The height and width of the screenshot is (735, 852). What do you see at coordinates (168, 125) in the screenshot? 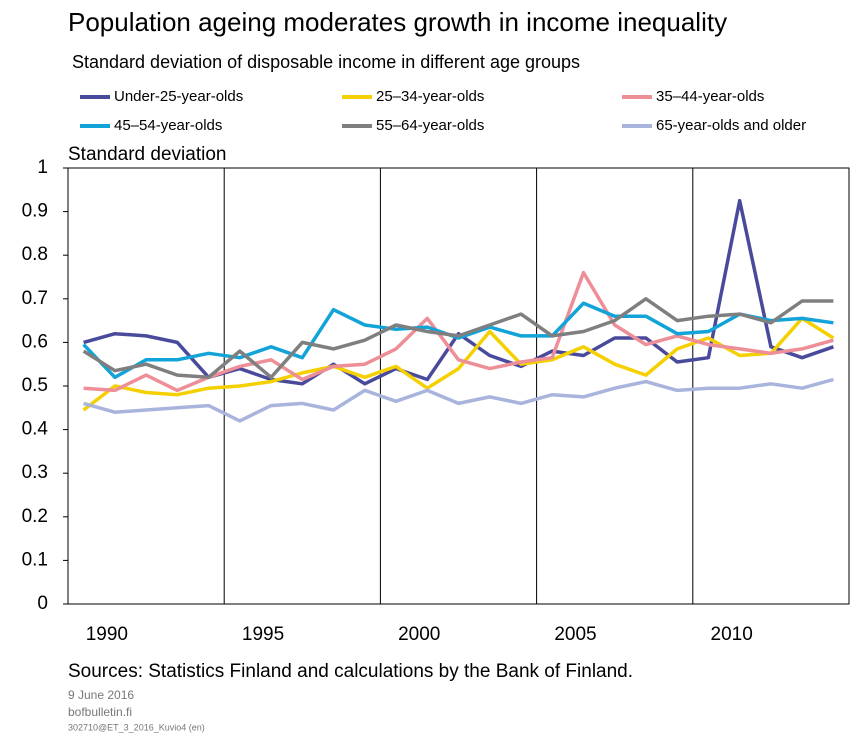
I see `legend-label: 45–54-year-olds` at bounding box center [168, 125].